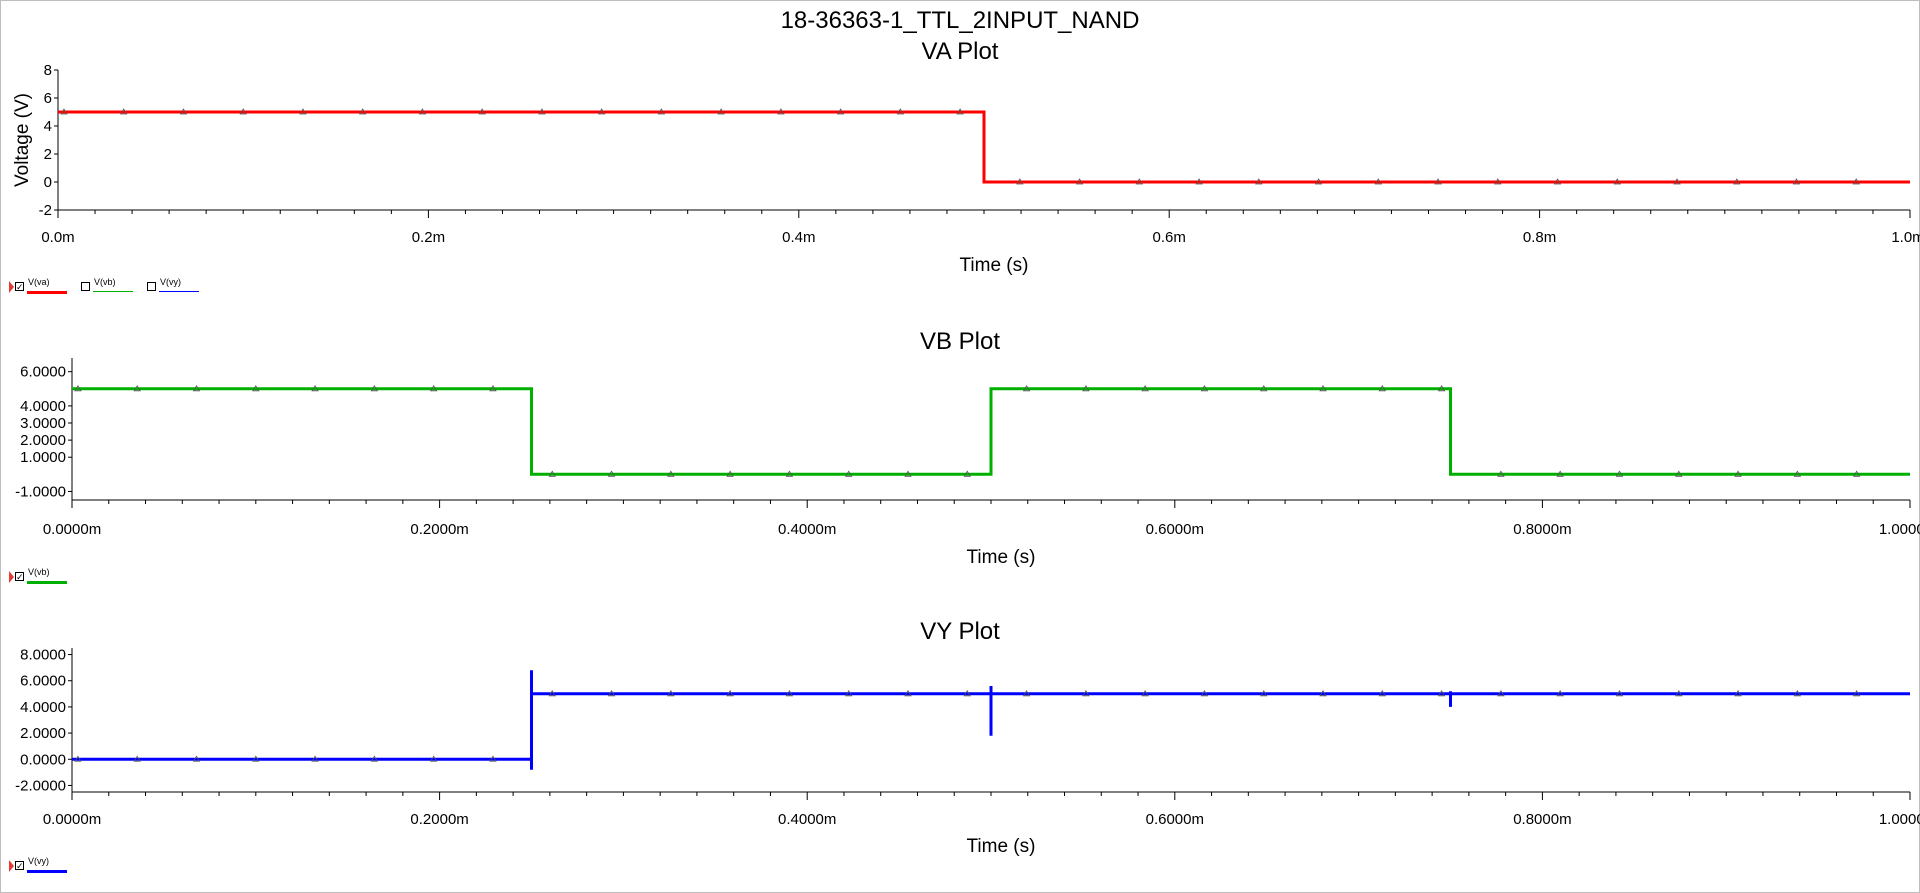 This screenshot has height=893, width=1920. What do you see at coordinates (48, 126) in the screenshot?
I see `y-tick-label: 4` at bounding box center [48, 126].